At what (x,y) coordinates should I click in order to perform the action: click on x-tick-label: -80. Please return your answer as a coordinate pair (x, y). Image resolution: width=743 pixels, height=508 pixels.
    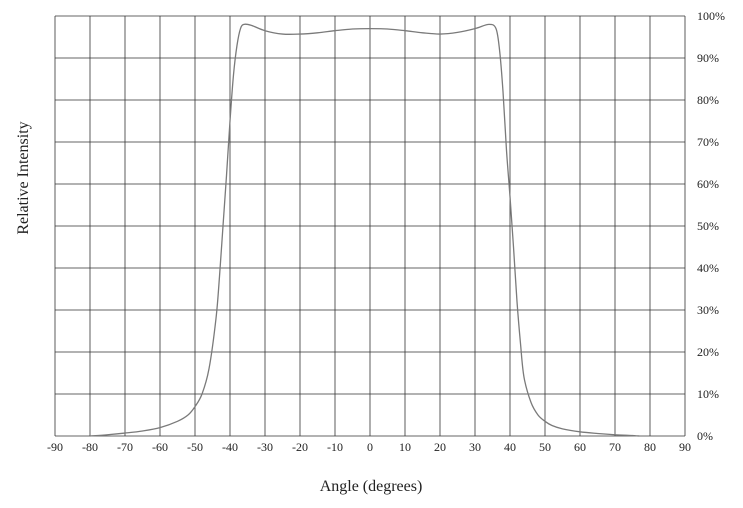
    Looking at the image, I should click on (90, 447).